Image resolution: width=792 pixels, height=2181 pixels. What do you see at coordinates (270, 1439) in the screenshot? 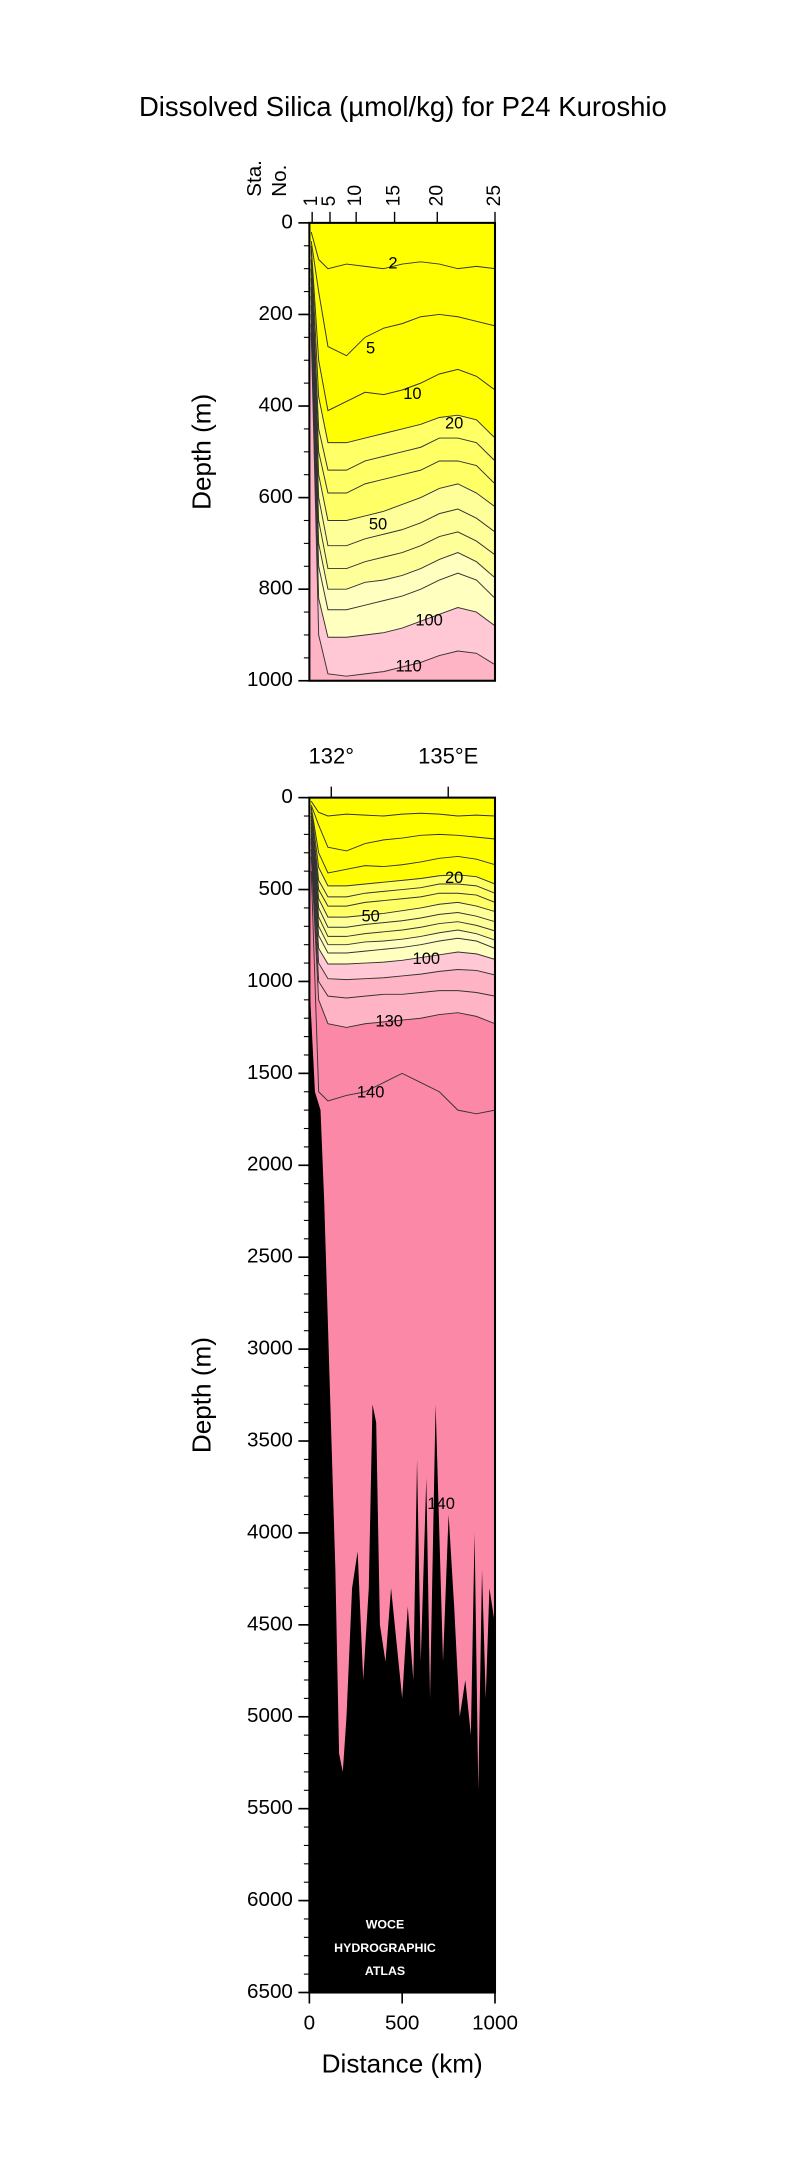
I see `y-tick-label: 3500` at bounding box center [270, 1439].